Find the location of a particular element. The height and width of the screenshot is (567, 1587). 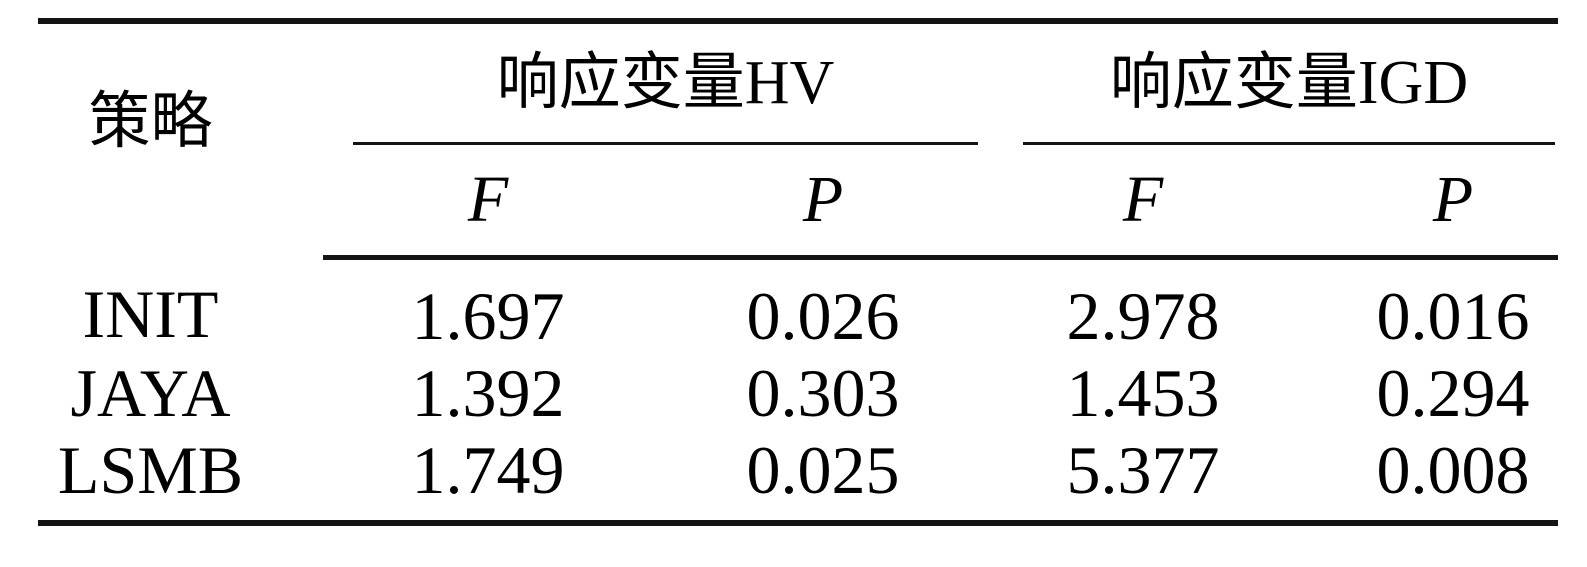

strategy-cell: JAYA is located at coordinates (150, 392).